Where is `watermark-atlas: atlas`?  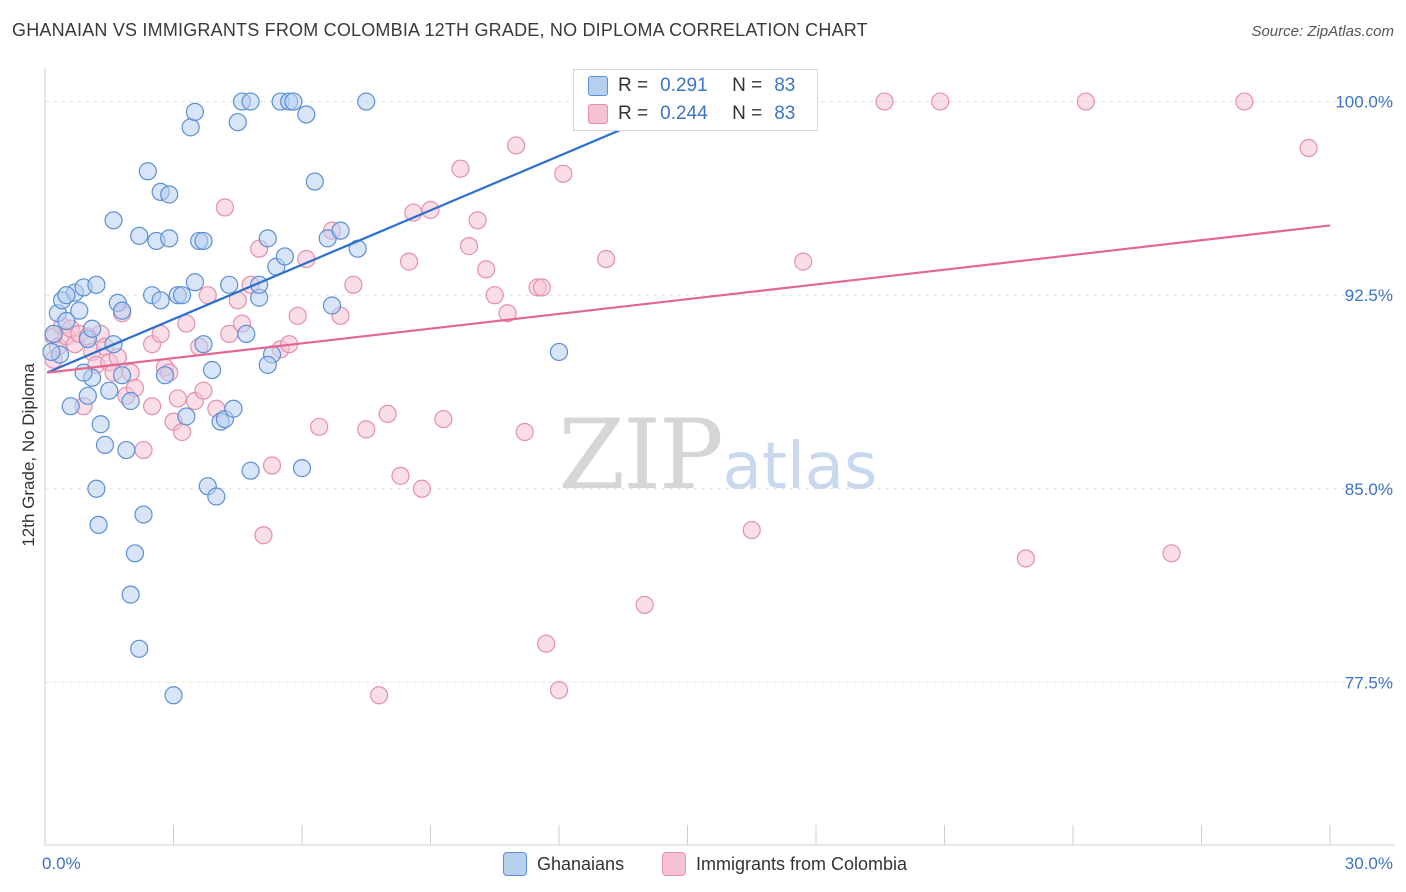 watermark-atlas: atlas is located at coordinates (800, 467).